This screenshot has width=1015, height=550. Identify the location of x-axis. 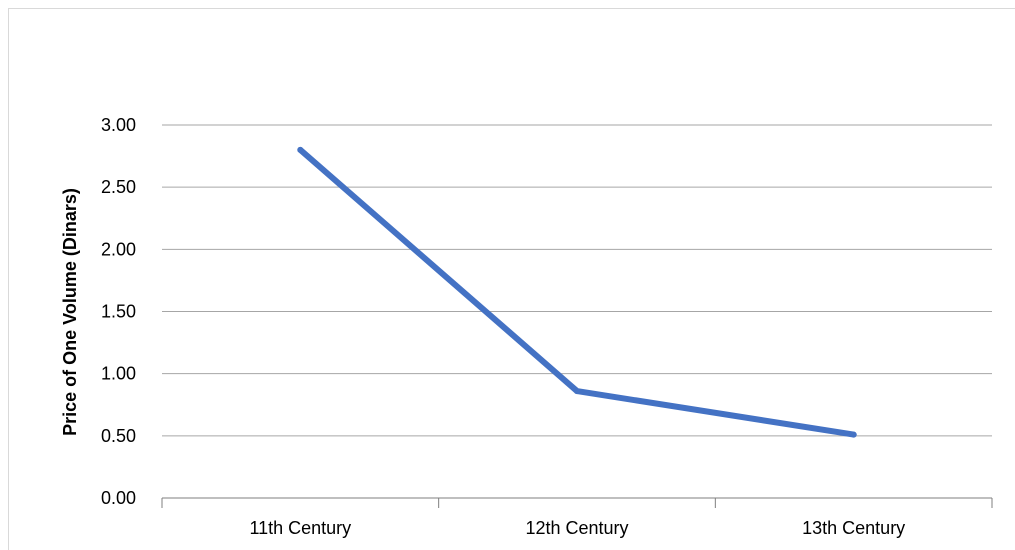
(577, 502).